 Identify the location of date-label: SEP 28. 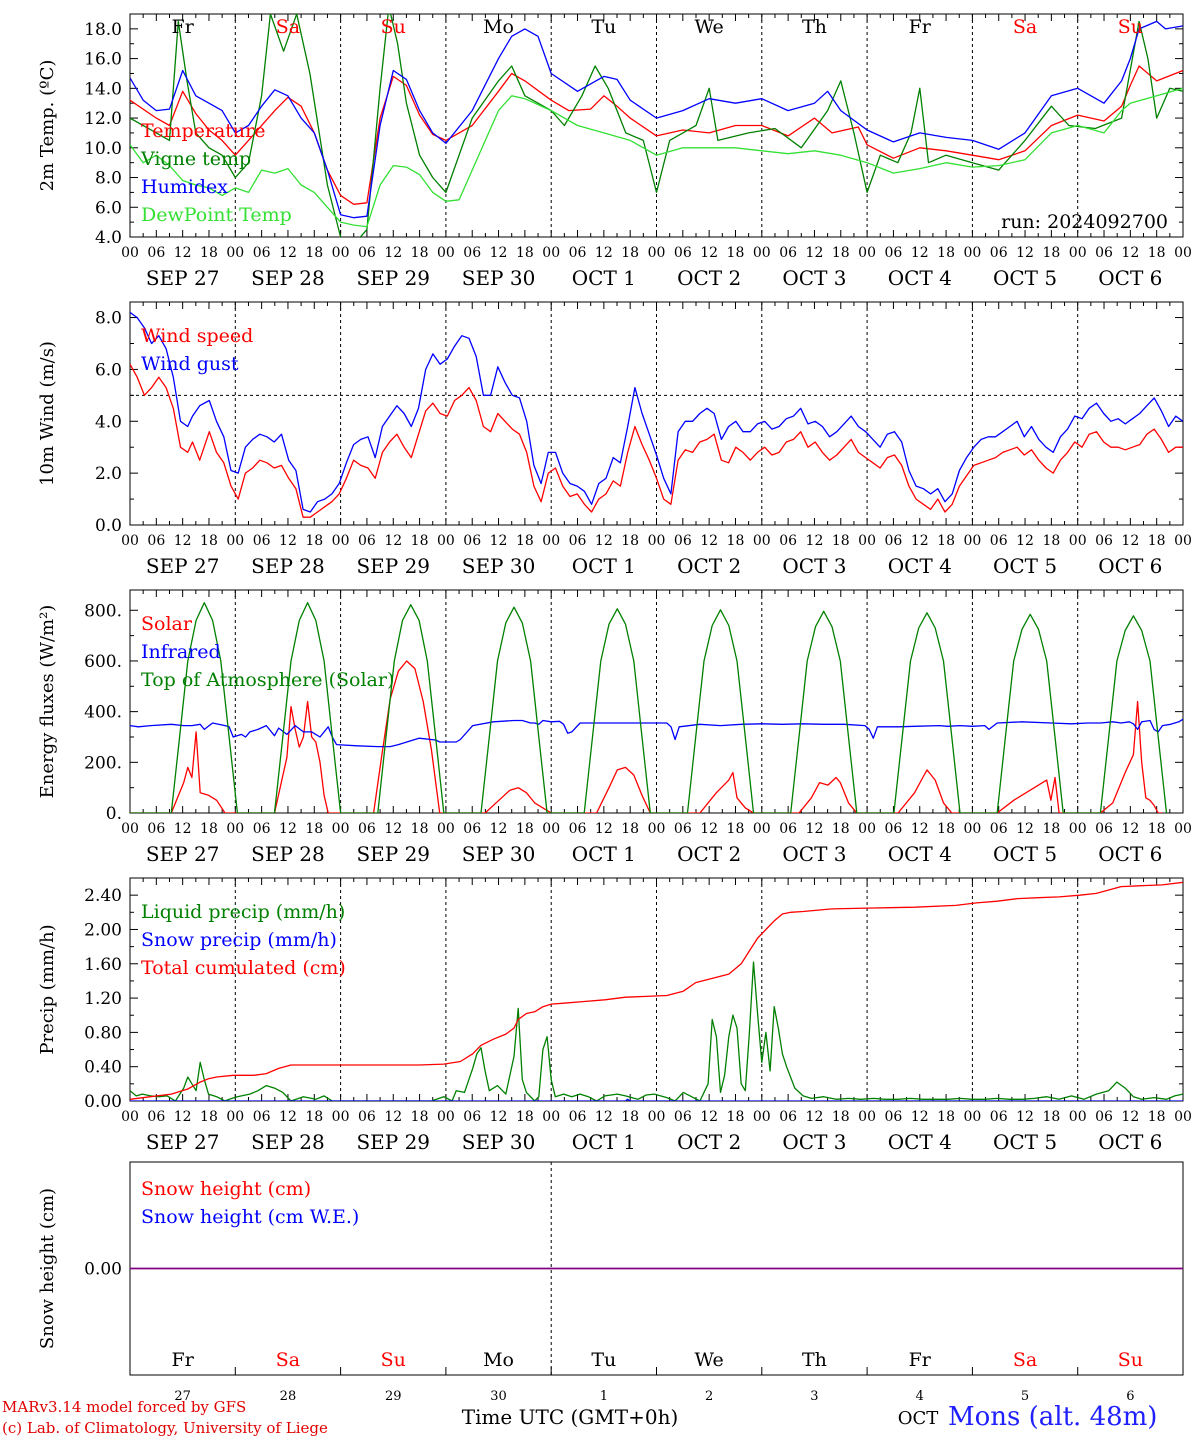
(288, 1142).